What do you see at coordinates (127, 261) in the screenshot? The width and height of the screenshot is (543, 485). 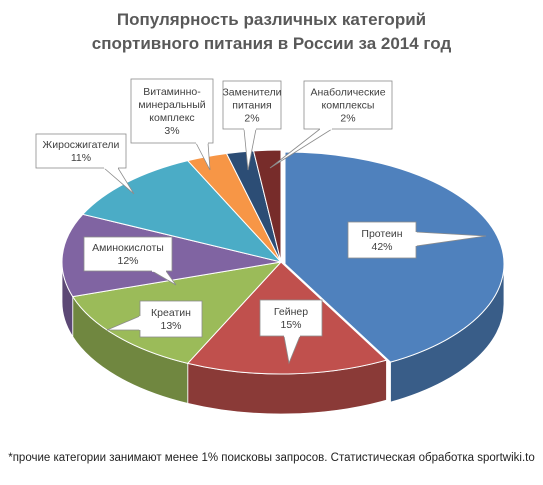 I see `slice-value-label: 12%` at bounding box center [127, 261].